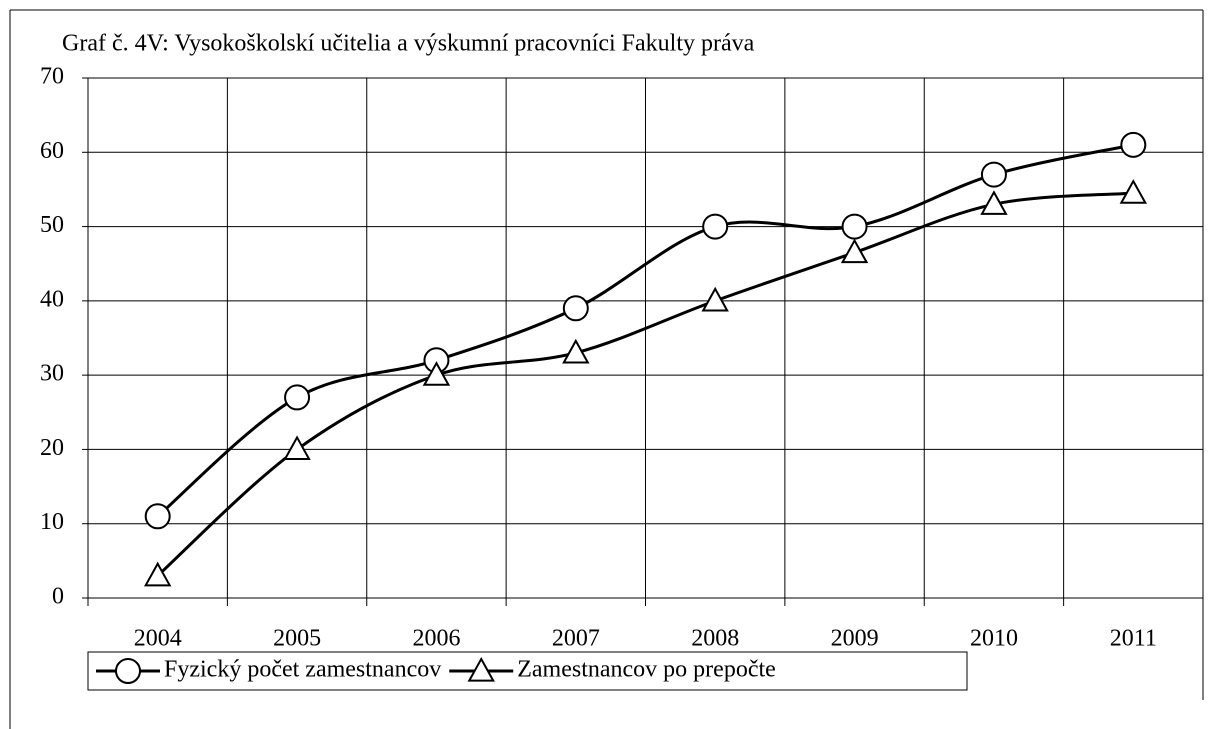  I want to click on x-tick-label: 2004, so click(158, 639).